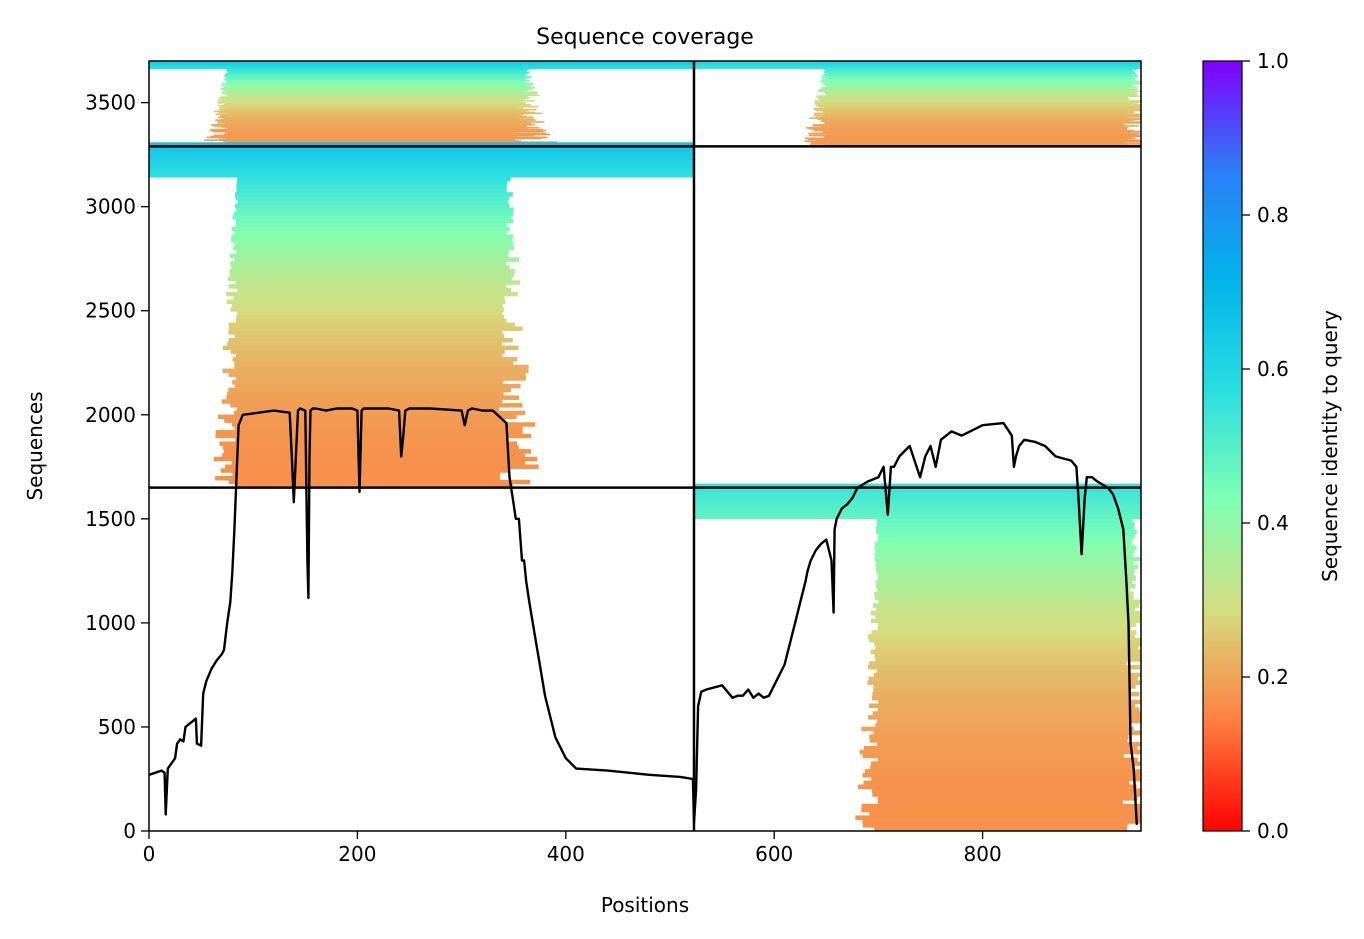  I want to click on x-tick-label: 0, so click(149, 854).